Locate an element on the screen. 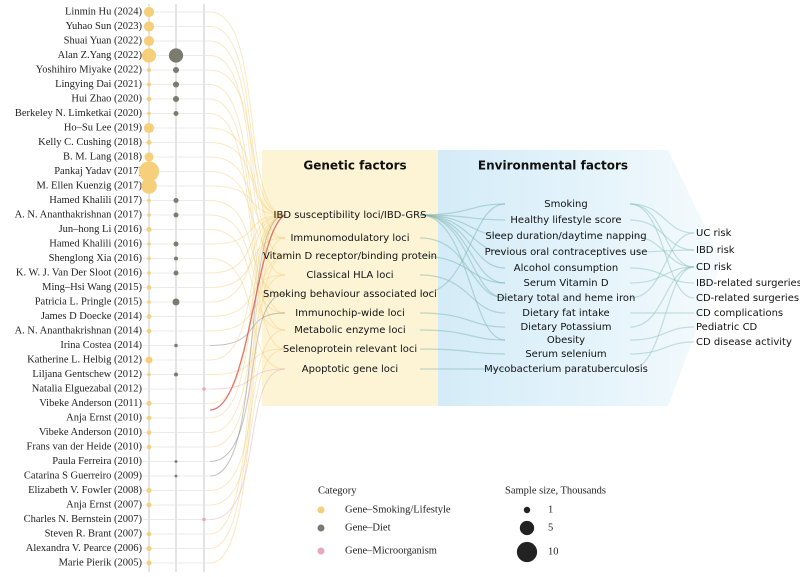 The height and width of the screenshot is (577, 800). genetic-factor: IBD susceptibility loci/IBD-GRS is located at coordinates (350, 215).